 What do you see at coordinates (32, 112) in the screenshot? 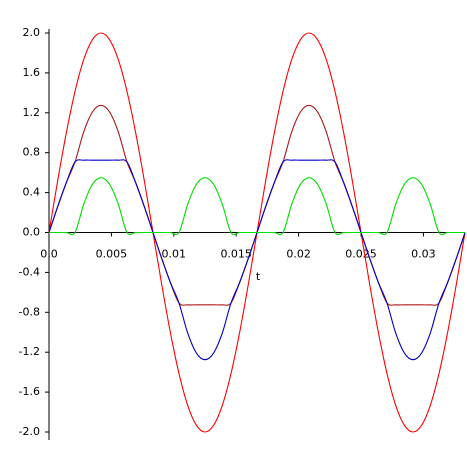
I see `y-tick-label: 1.2` at bounding box center [32, 112].